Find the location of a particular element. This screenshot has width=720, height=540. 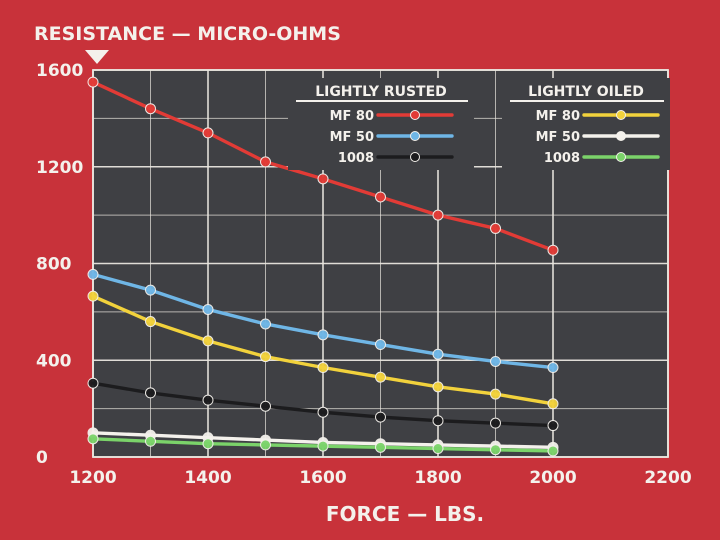

y-tick-labels: 0 400 800 1200 1600 is located at coordinates (59, 264).